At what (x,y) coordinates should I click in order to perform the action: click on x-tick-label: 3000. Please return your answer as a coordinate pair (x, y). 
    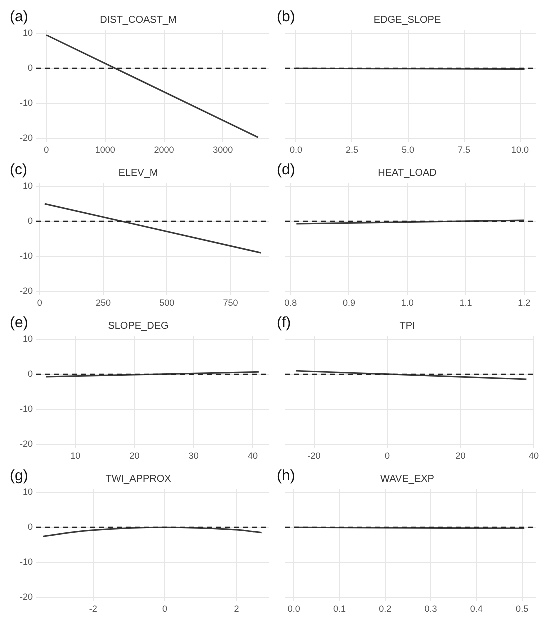
    Looking at the image, I should click on (223, 150).